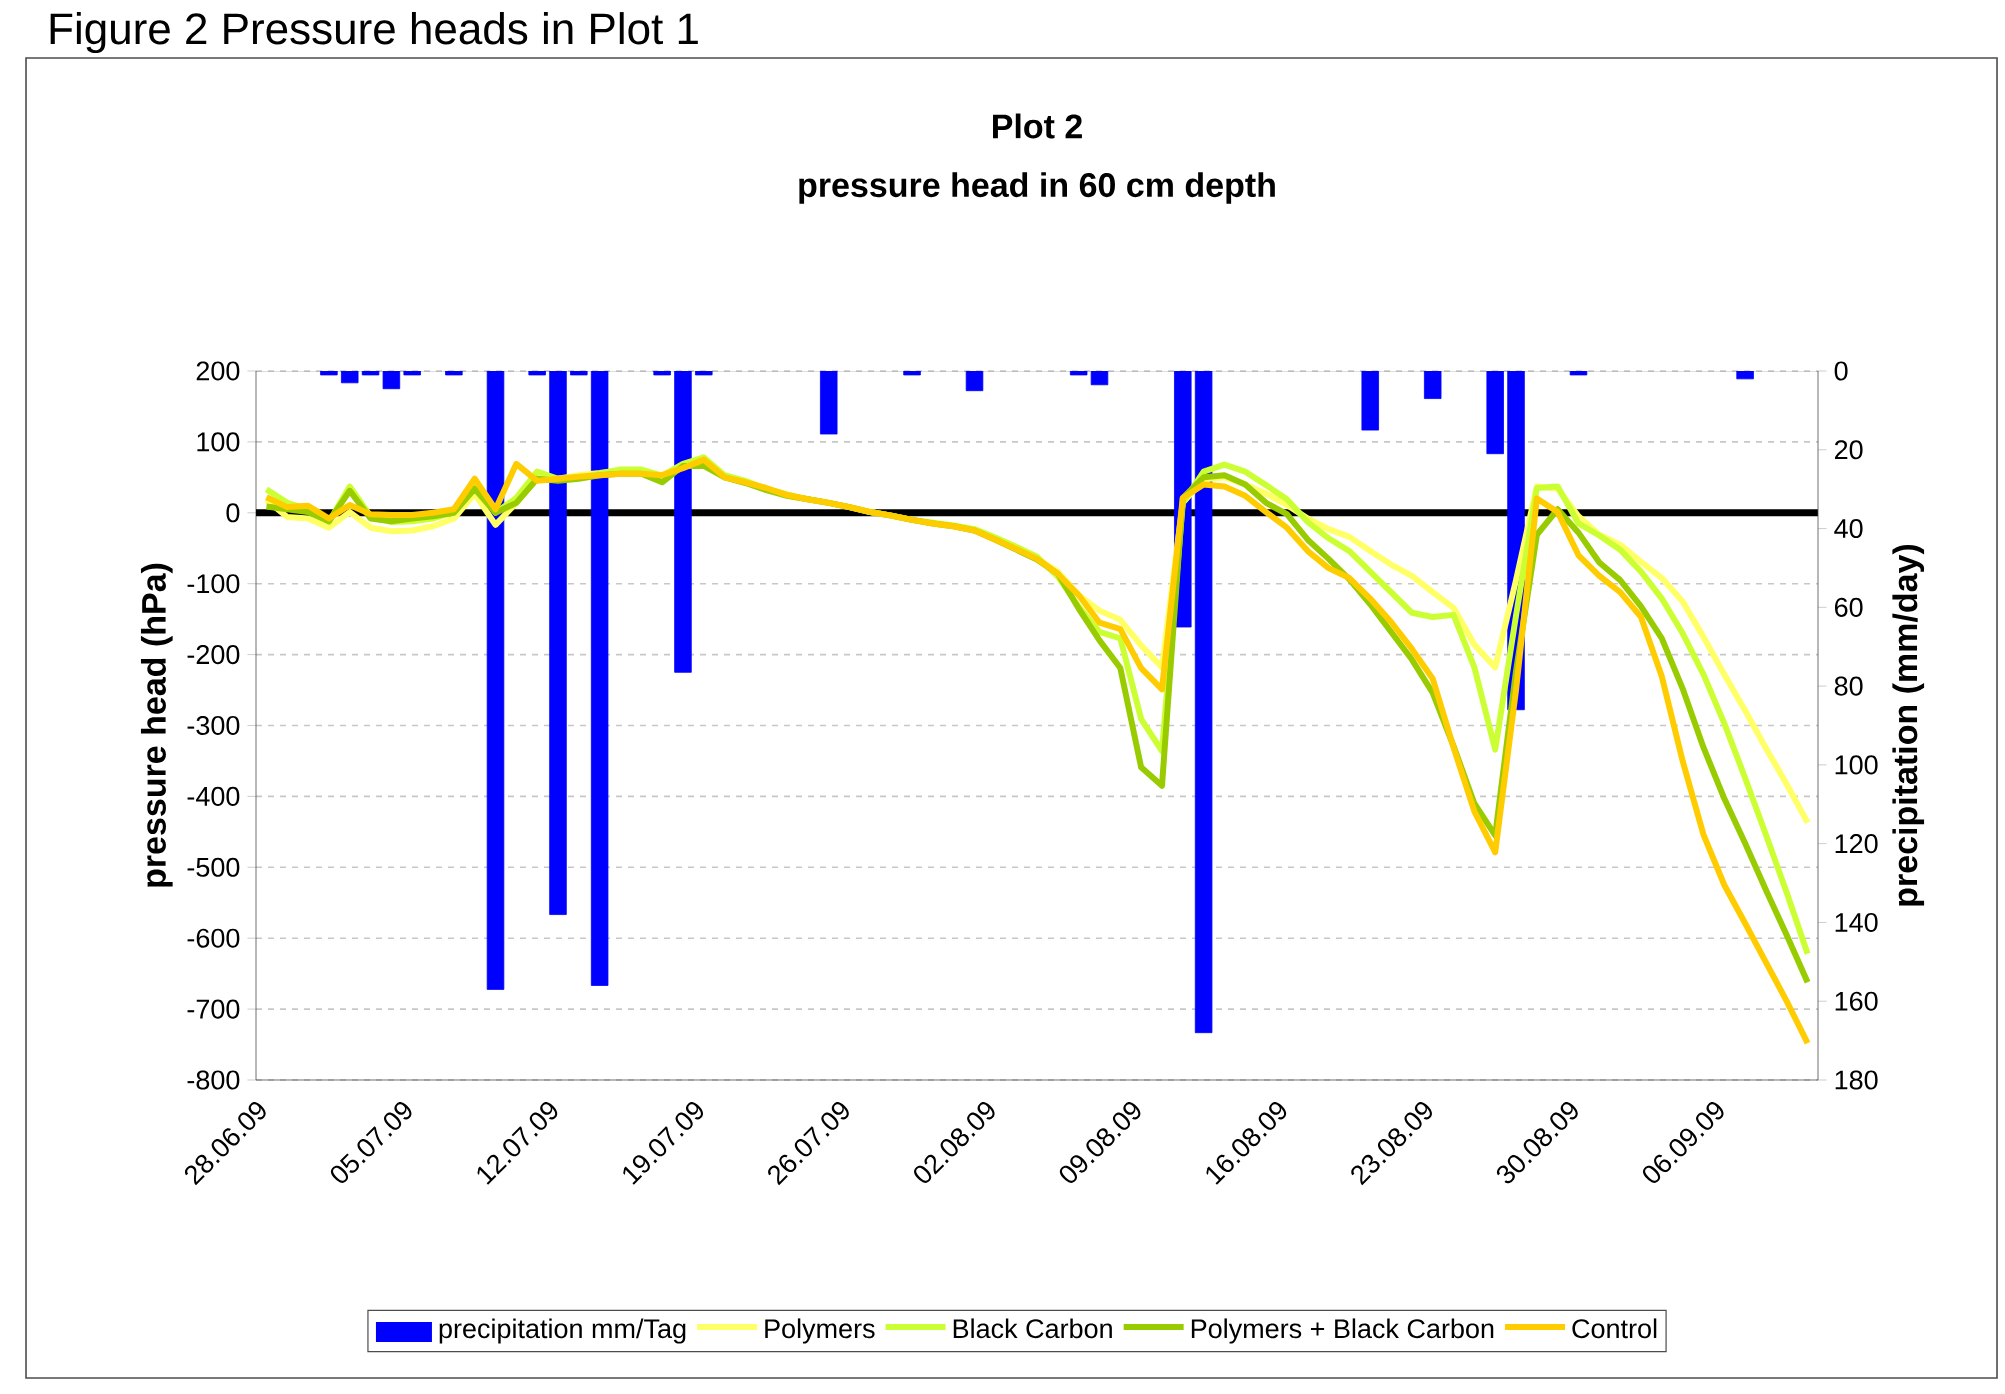 The image size is (2005, 1394). I want to click on y2-tick-label: 160, so click(1856, 1001).